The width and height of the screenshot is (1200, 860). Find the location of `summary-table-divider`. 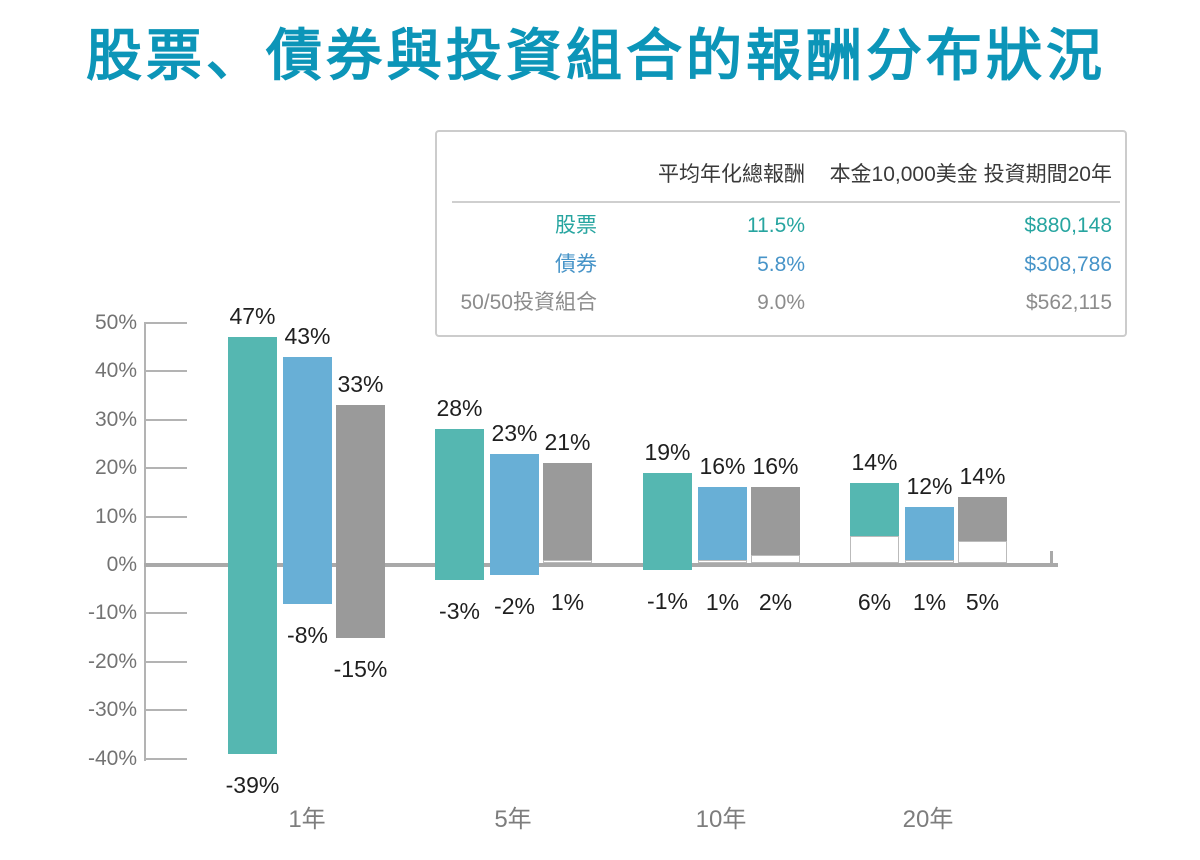

summary-table-divider is located at coordinates (786, 202).